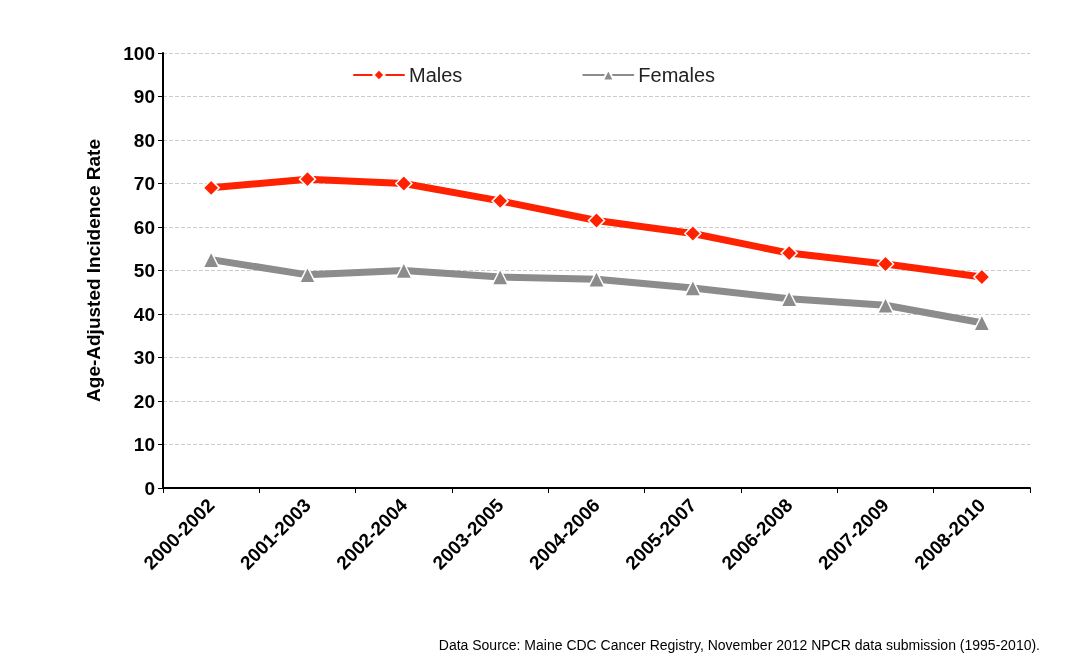 The width and height of the screenshot is (1068, 666). Describe the element at coordinates (144, 183) in the screenshot. I see `y-tick-label: 70` at that location.